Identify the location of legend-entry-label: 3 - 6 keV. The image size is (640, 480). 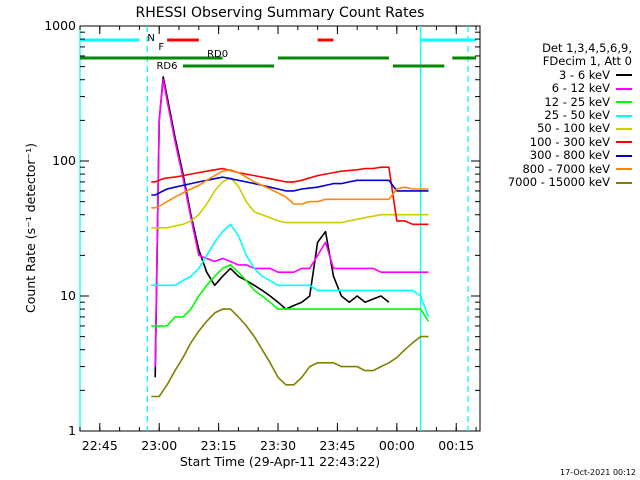
(584, 74).